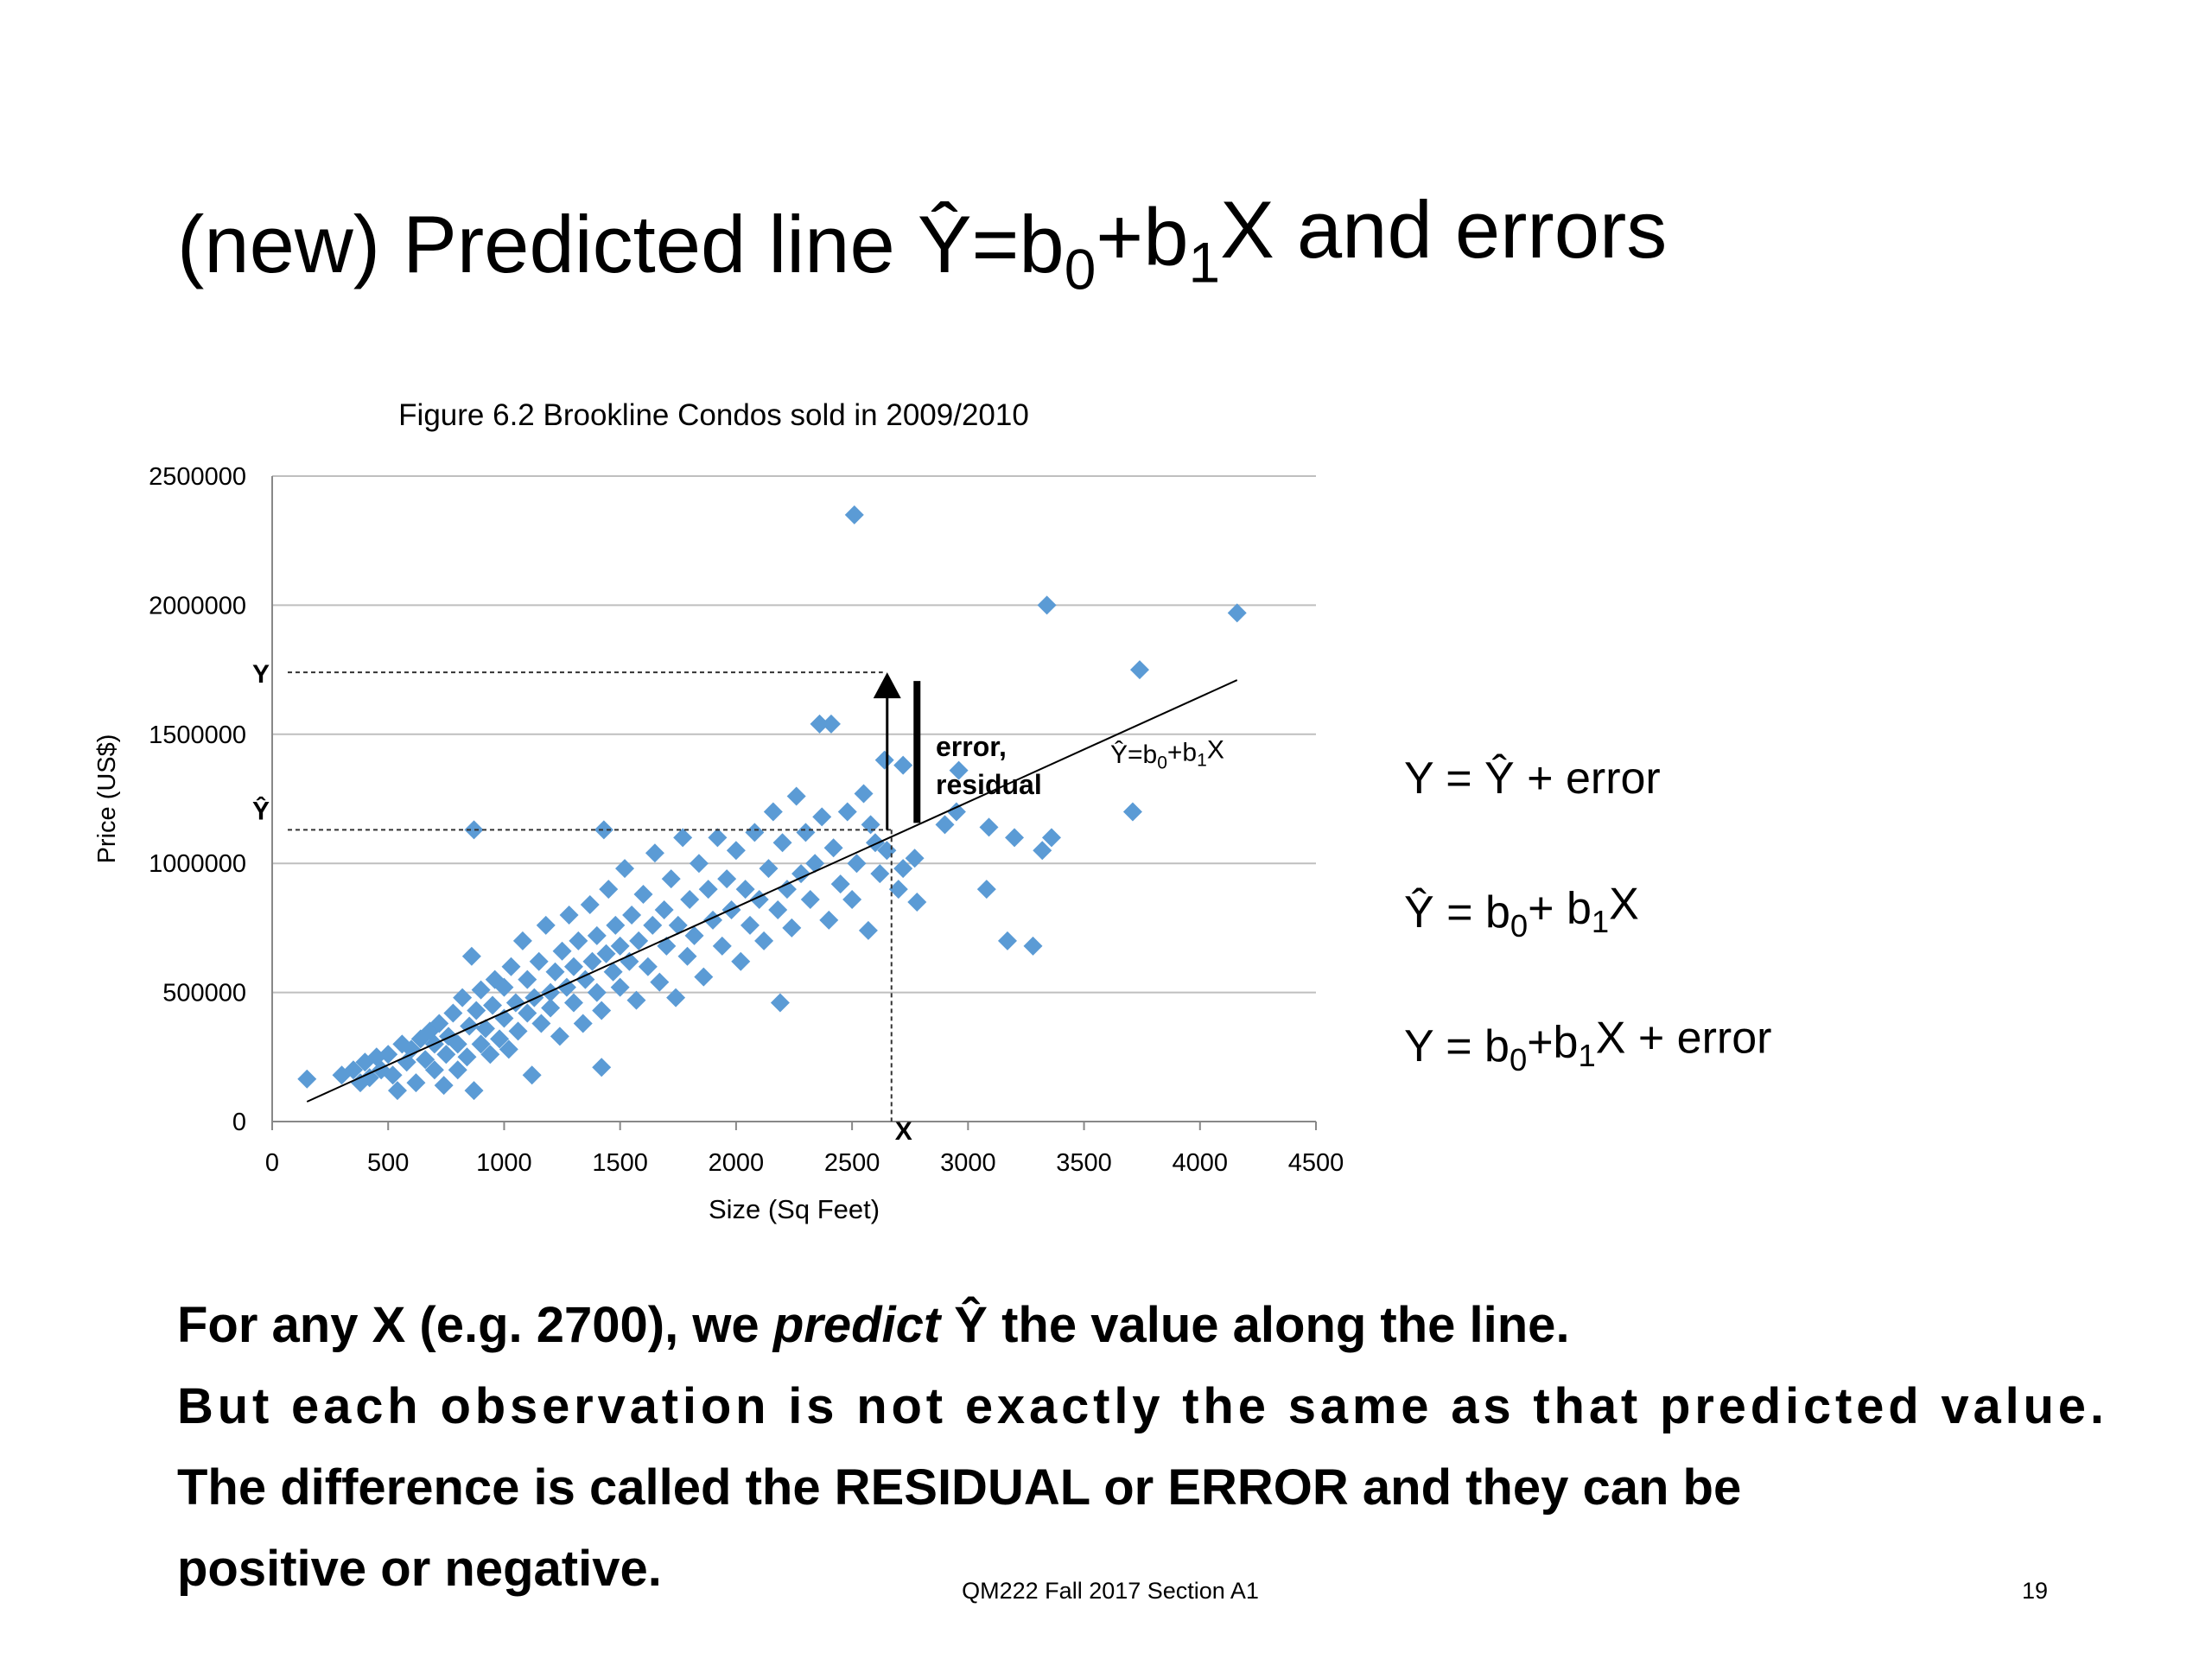  Describe the element at coordinates (2035, 1591) in the screenshot. I see `page-number: 19` at that location.